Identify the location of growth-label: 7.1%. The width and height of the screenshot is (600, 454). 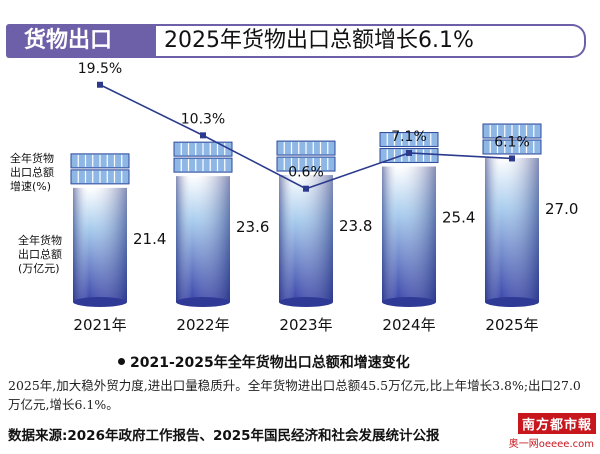
(409, 137).